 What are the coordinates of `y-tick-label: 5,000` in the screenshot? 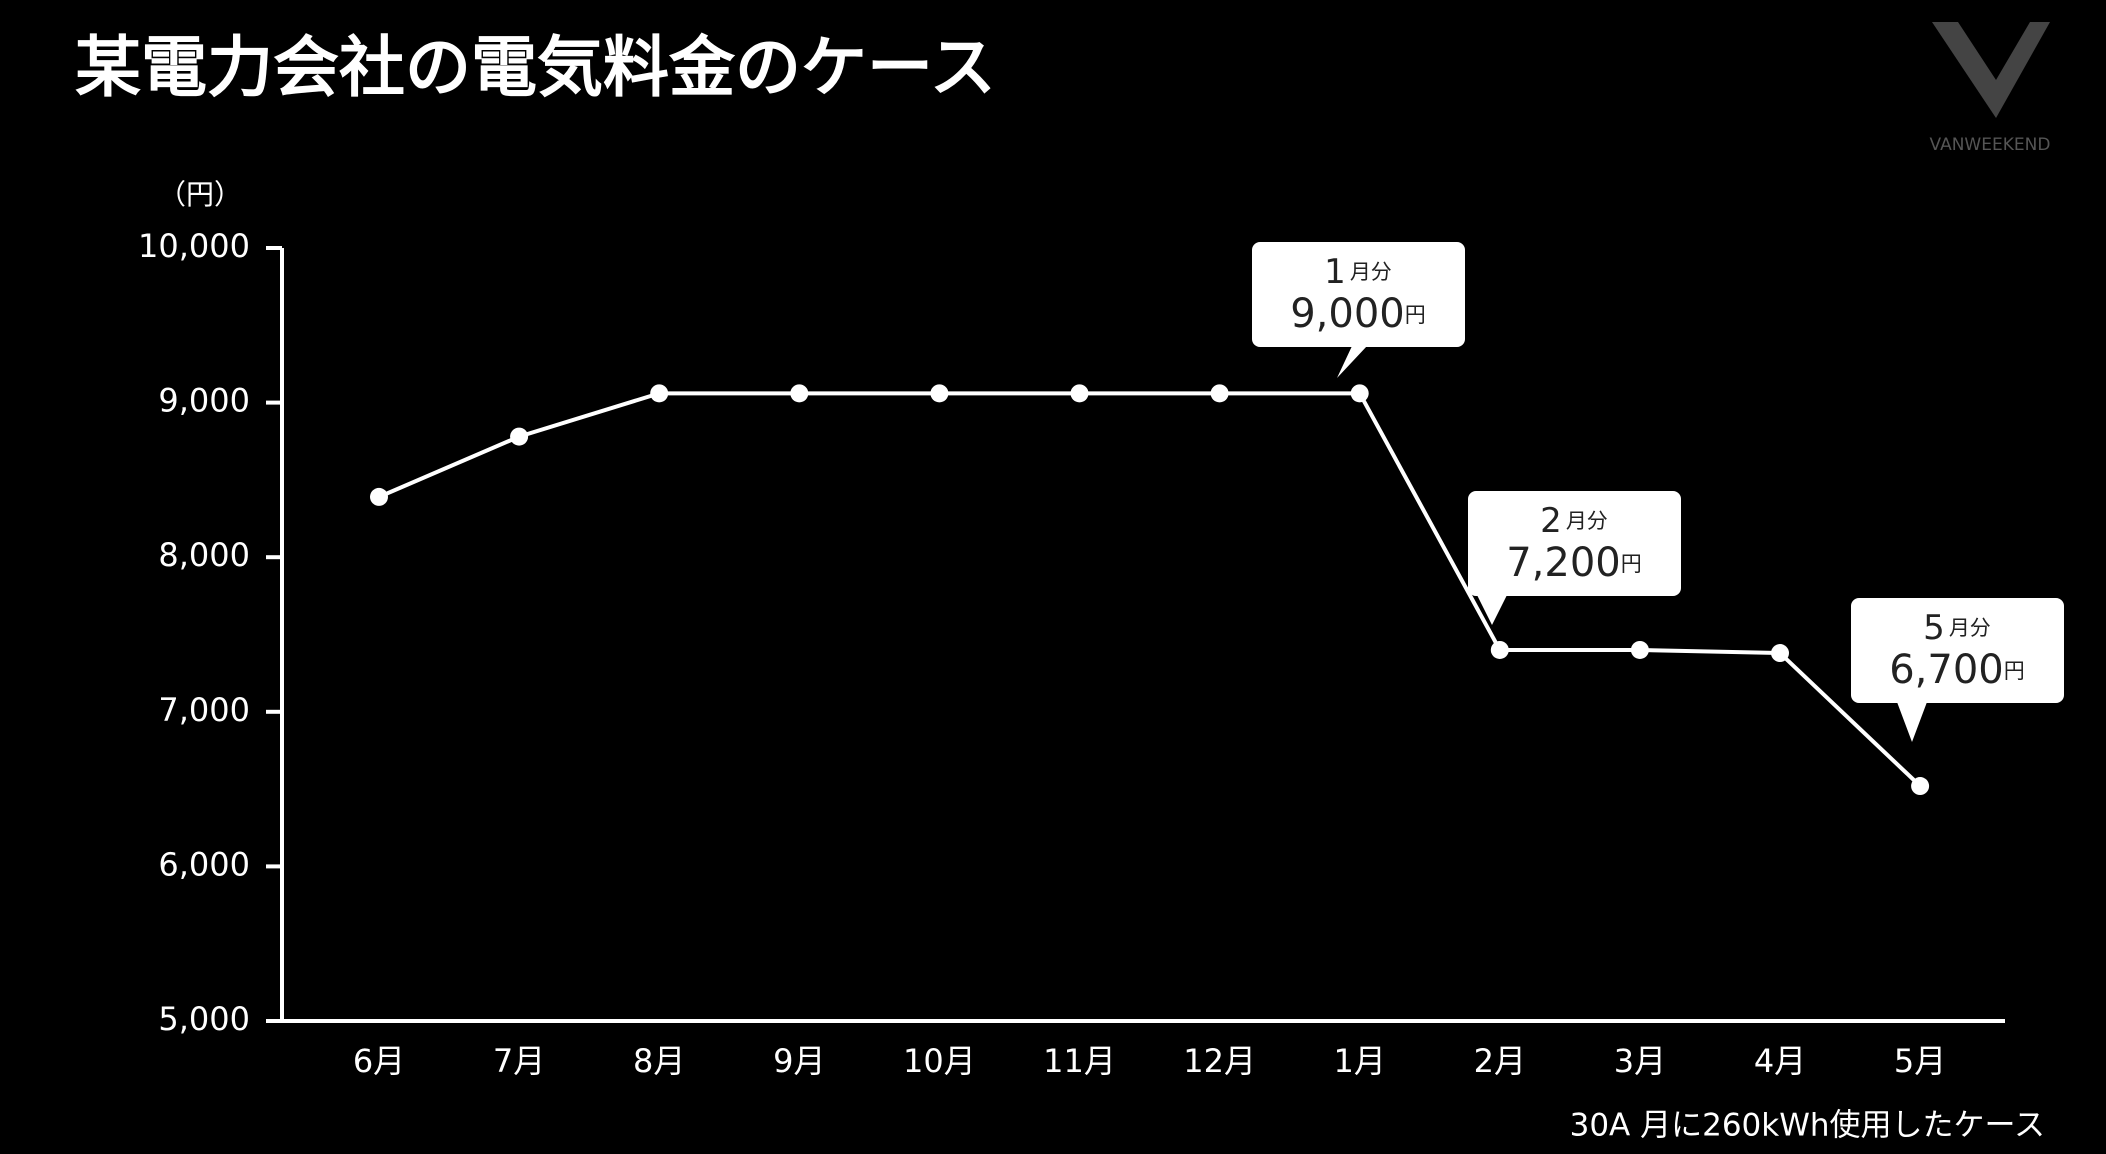 It's located at (204, 1019).